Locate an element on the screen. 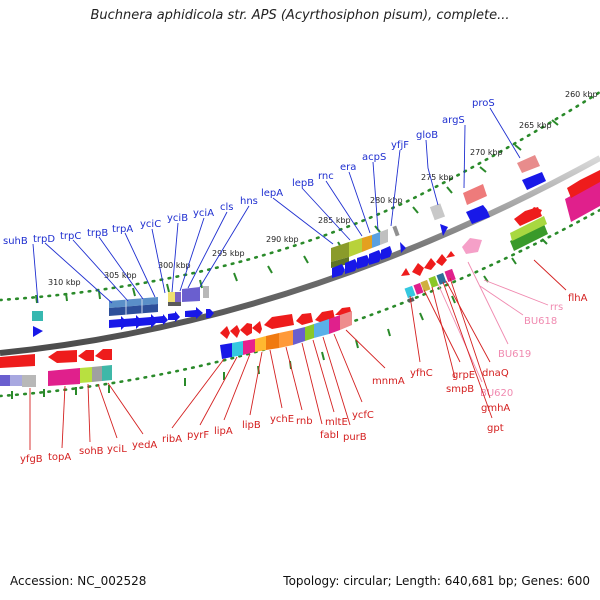 This screenshot has width=600, height=600. gene-label-top: yciC is located at coordinates (150, 224).